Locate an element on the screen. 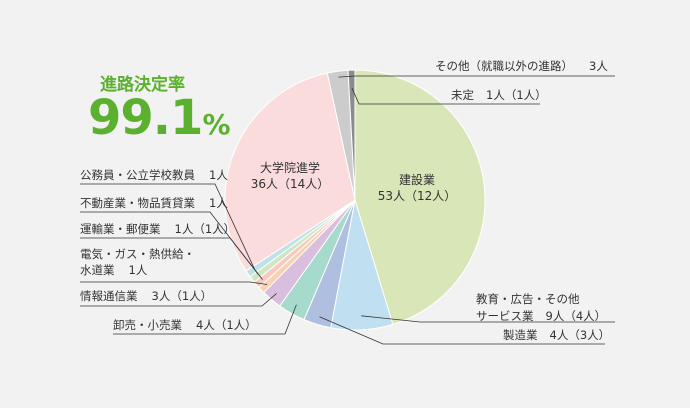 The image size is (690, 408). slice-value: 3人（1人） is located at coordinates (182, 296).